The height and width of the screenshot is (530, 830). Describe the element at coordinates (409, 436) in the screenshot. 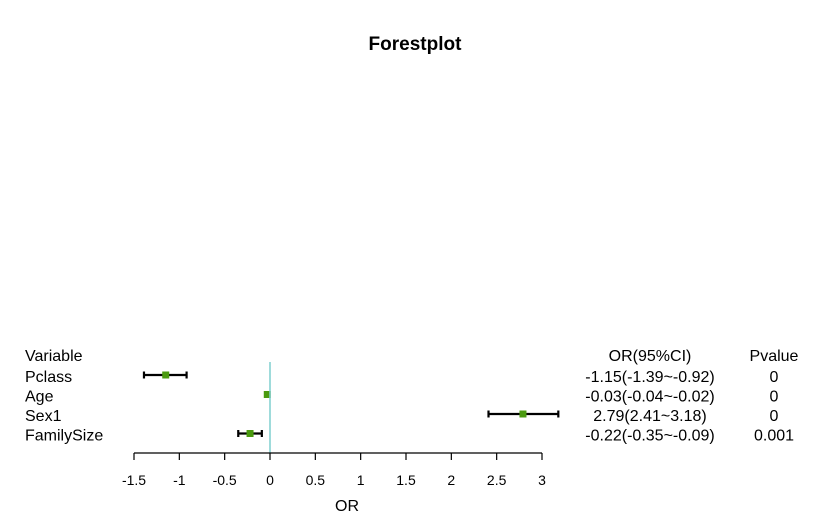

I see `forest-row-familysize: FamilySize -0.22(-0.35~-0.09) 0.001` at that location.